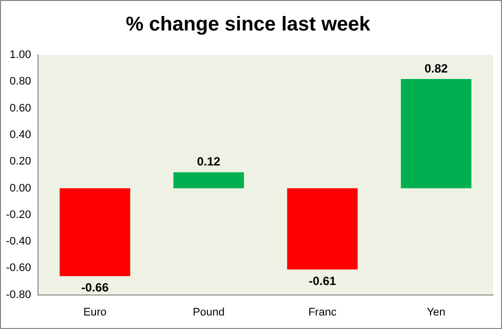  What do you see at coordinates (19, 214) in the screenshot?
I see `y-tick-label: -0.20` at bounding box center [19, 214].